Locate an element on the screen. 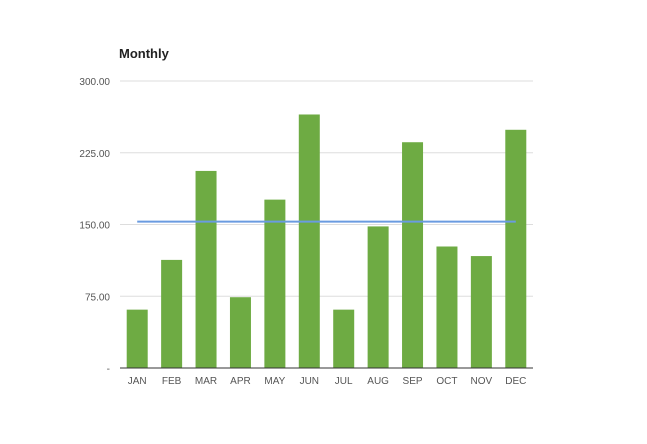 The width and height of the screenshot is (647, 444). y-tick-label: 75.00 is located at coordinates (97, 297).